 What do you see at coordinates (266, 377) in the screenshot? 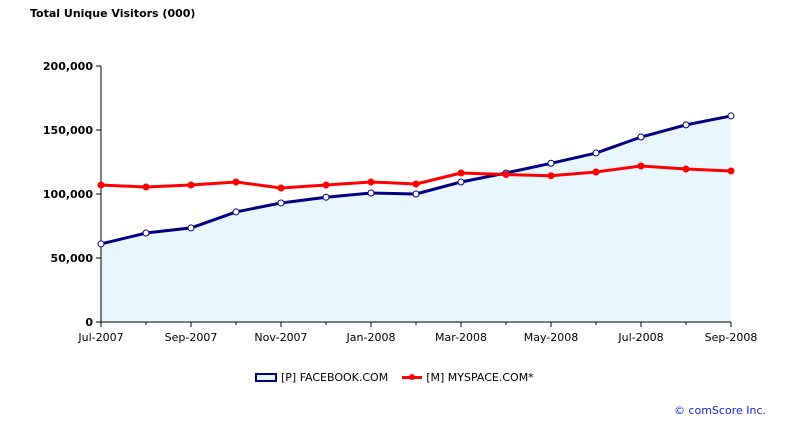
I see `legend-swatch-facebook` at bounding box center [266, 377].